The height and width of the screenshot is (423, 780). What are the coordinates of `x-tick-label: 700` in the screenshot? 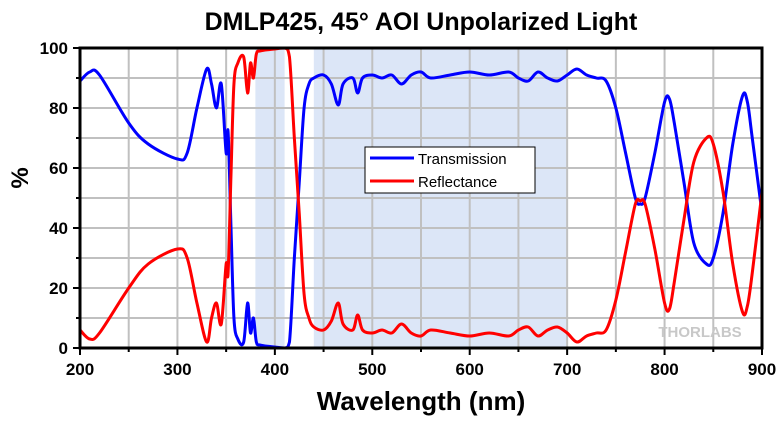 It's located at (567, 369).